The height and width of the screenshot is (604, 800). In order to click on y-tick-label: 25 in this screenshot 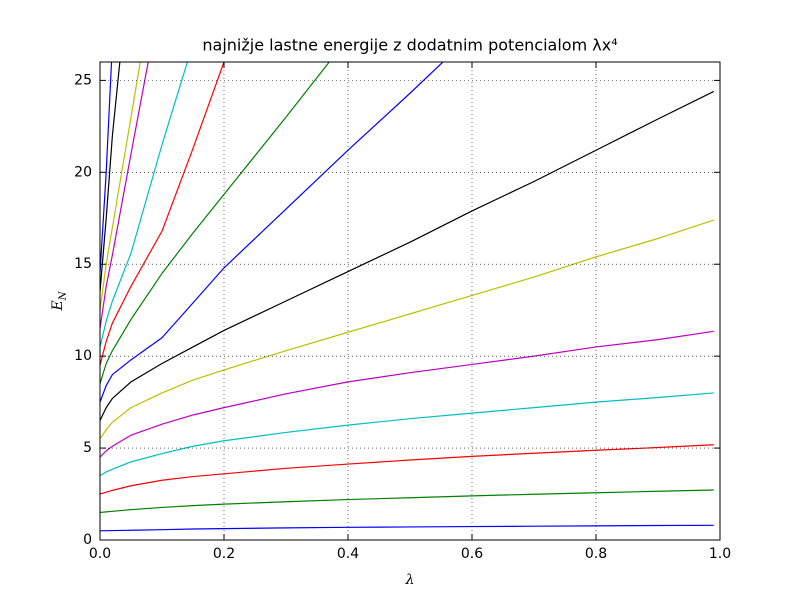, I will do `click(83, 80)`.